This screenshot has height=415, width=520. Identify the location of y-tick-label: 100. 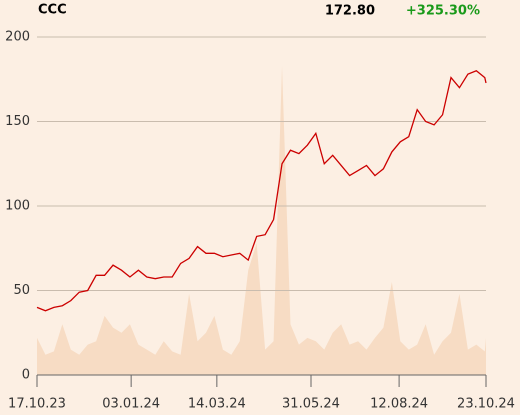
(17, 206).